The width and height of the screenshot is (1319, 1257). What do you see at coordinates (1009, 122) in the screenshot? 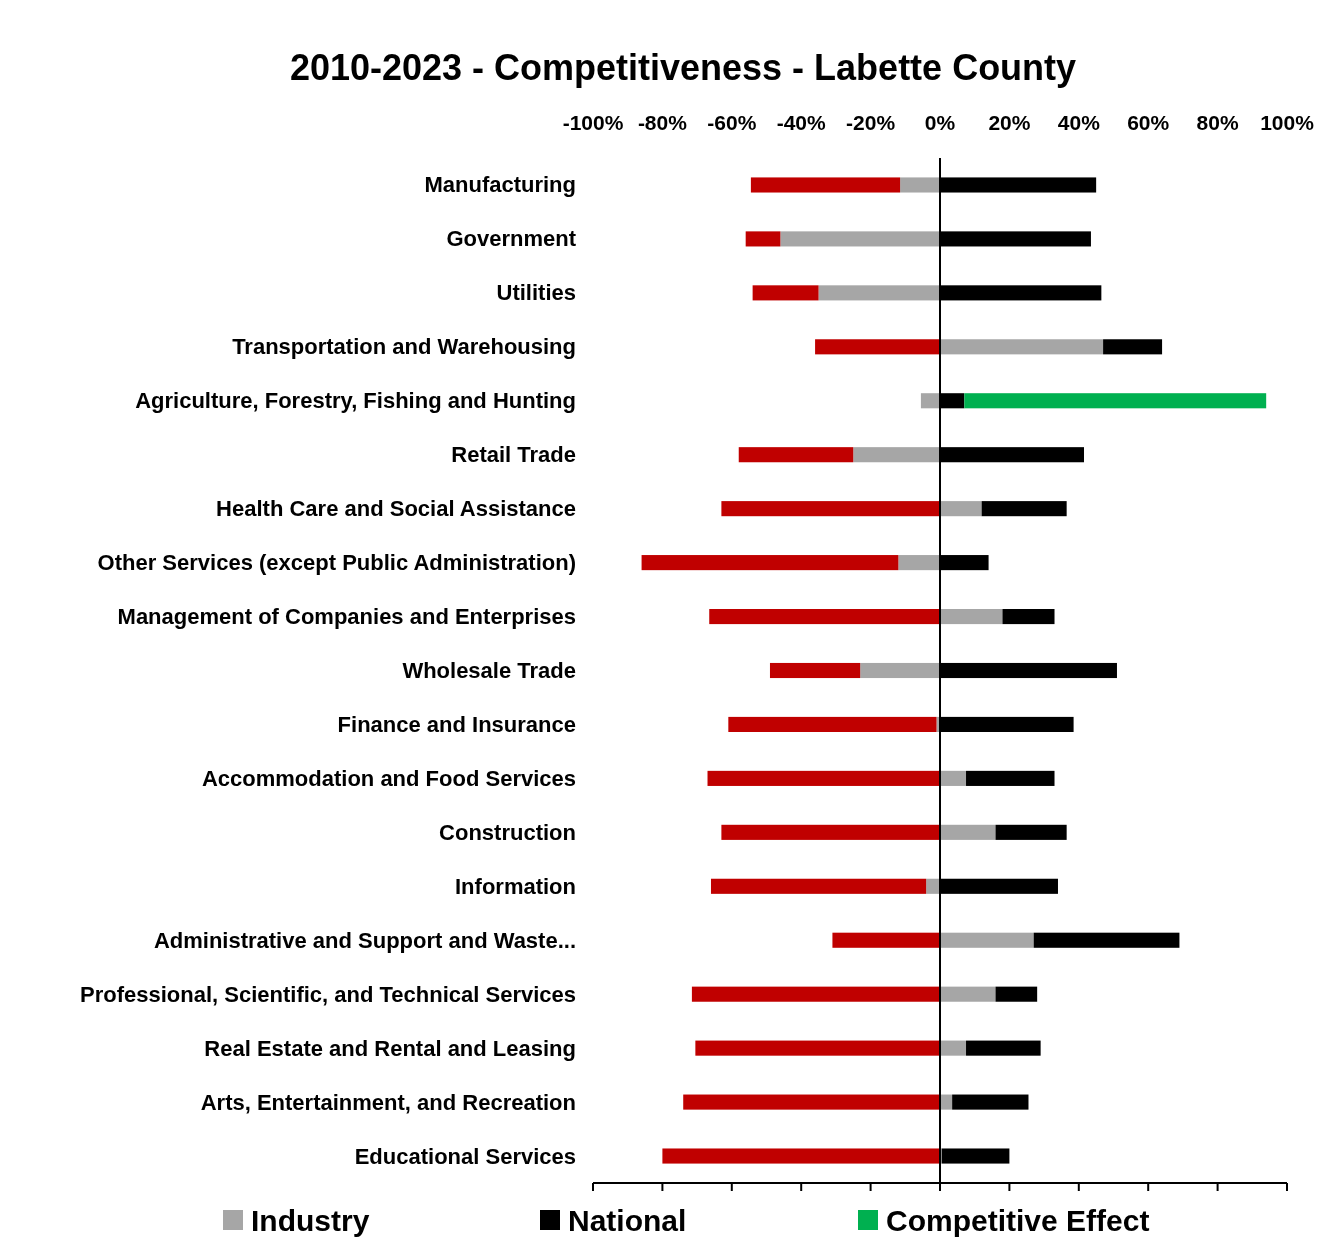
I see `x-tick-label: 20%` at bounding box center [1009, 122].